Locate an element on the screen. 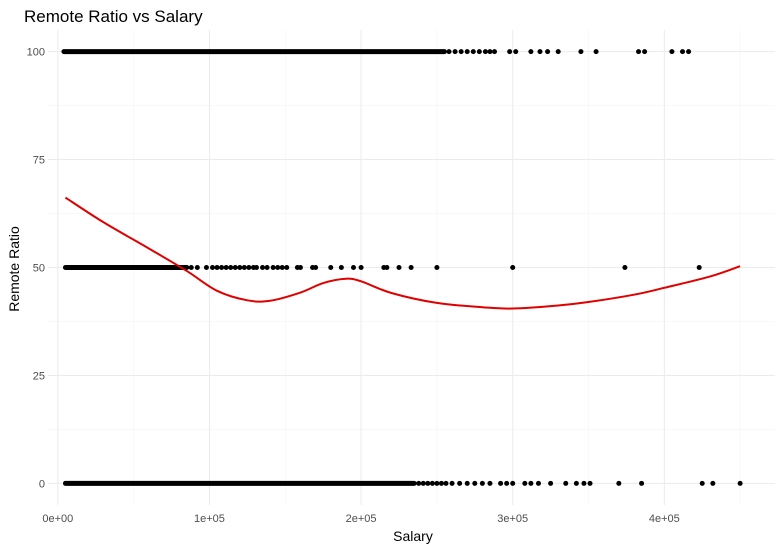  y-axis-ticks: 0 25 50 75 100 is located at coordinates (36, 269).